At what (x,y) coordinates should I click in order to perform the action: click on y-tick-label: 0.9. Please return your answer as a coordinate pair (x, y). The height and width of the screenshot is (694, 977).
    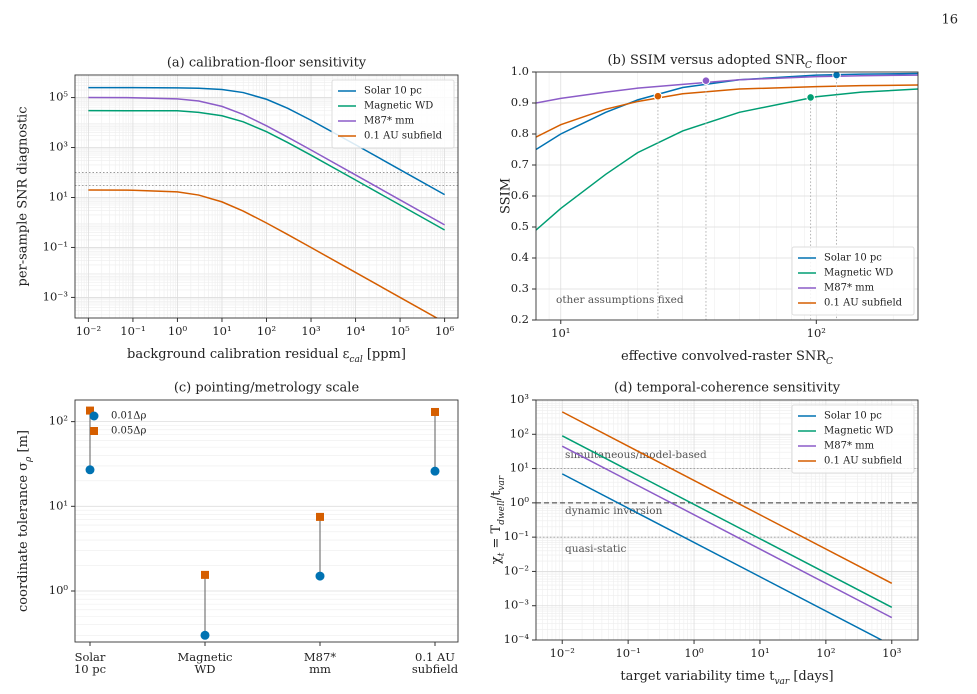
    Looking at the image, I should click on (520, 102).